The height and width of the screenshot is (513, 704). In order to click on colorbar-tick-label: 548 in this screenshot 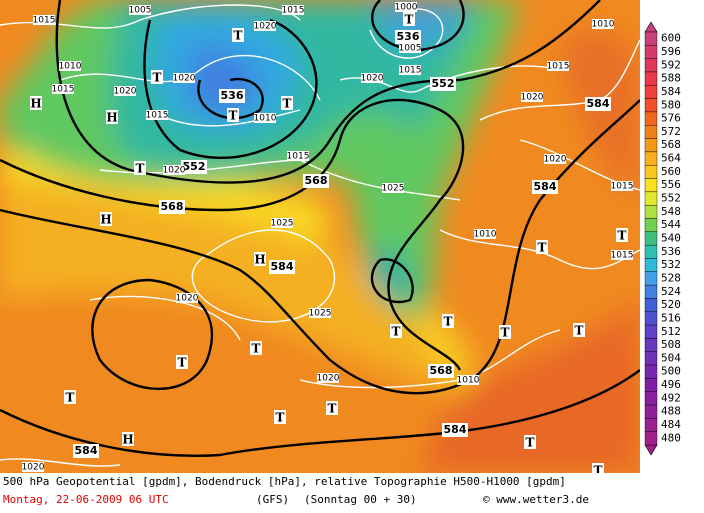, I will do `click(671, 211)`.